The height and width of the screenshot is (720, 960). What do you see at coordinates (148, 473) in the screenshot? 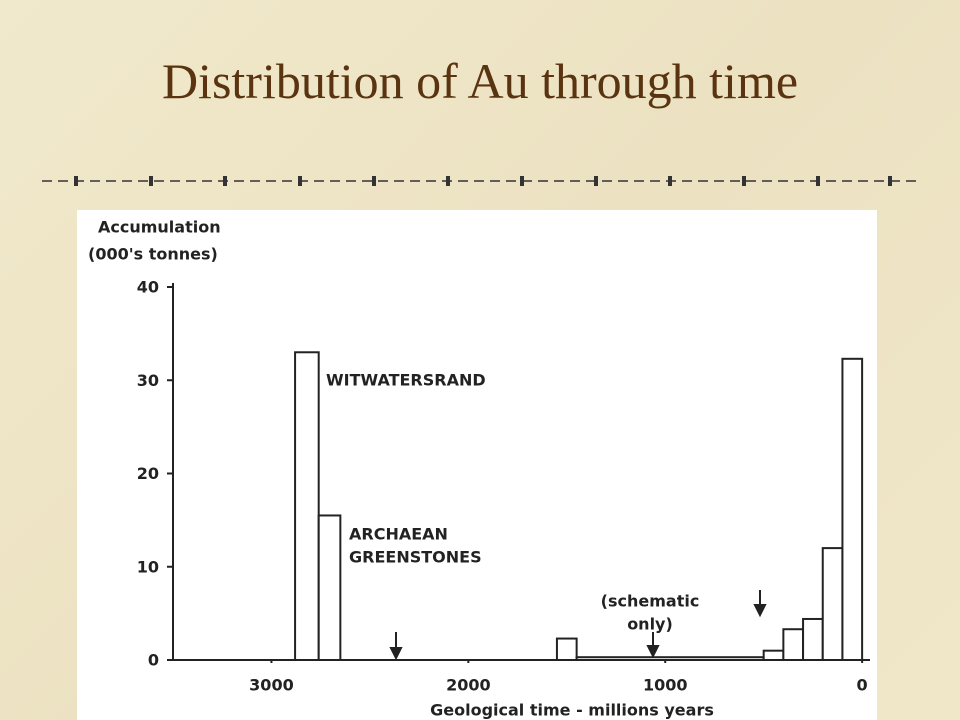
I see `y-tick-label: 20` at bounding box center [148, 473].